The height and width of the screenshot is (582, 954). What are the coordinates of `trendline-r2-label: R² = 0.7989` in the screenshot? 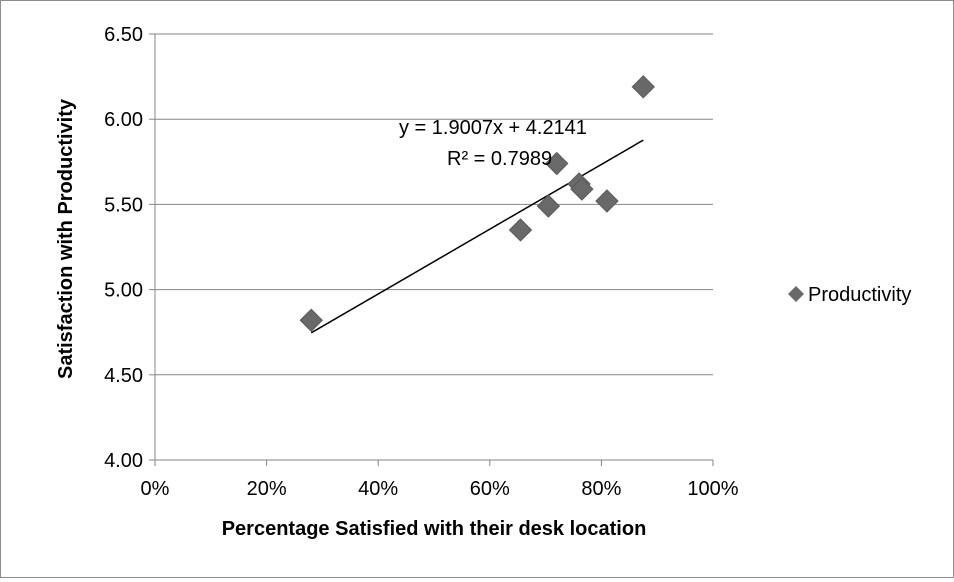 It's located at (499, 159).